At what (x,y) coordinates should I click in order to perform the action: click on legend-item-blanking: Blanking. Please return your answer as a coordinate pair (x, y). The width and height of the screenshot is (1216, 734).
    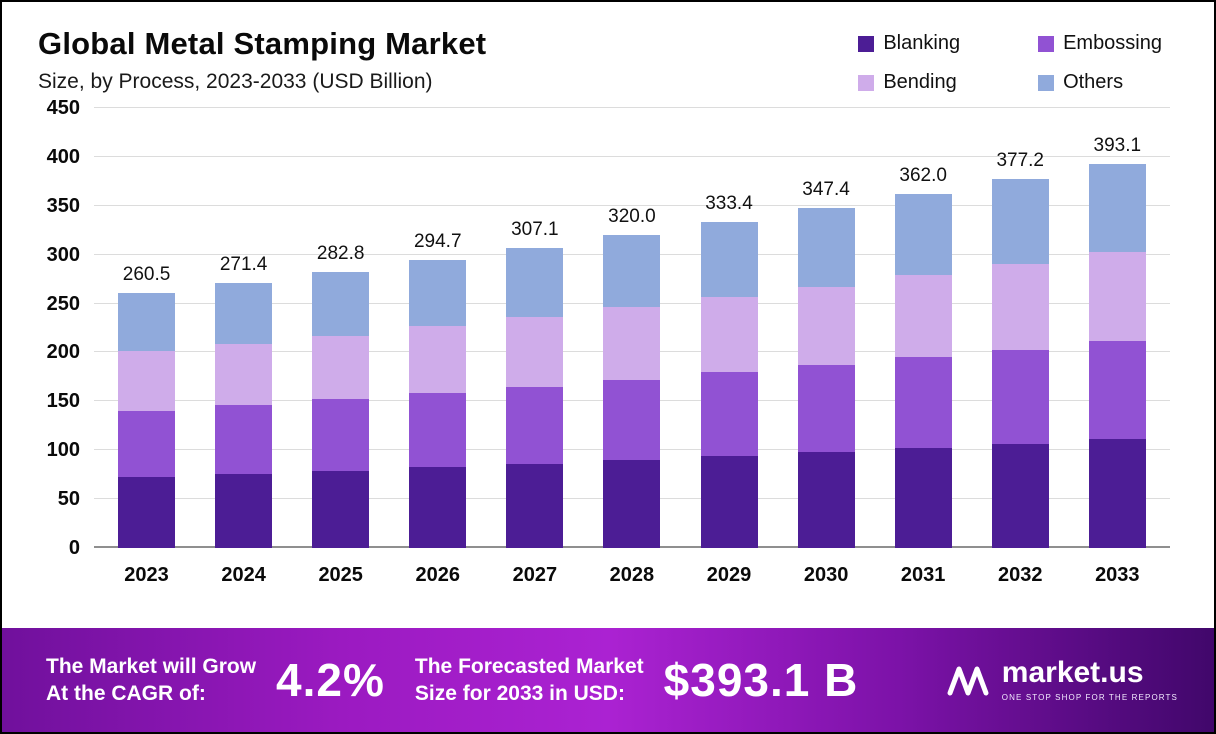
    Looking at the image, I should click on (909, 43).